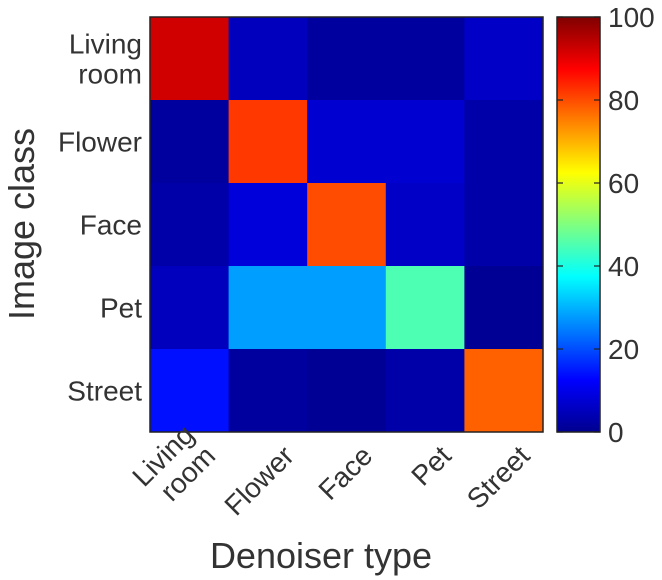 Image resolution: width=662 pixels, height=580 pixels. What do you see at coordinates (623, 100) in the screenshot?
I see `colorbar-tick-label: 80` at bounding box center [623, 100].